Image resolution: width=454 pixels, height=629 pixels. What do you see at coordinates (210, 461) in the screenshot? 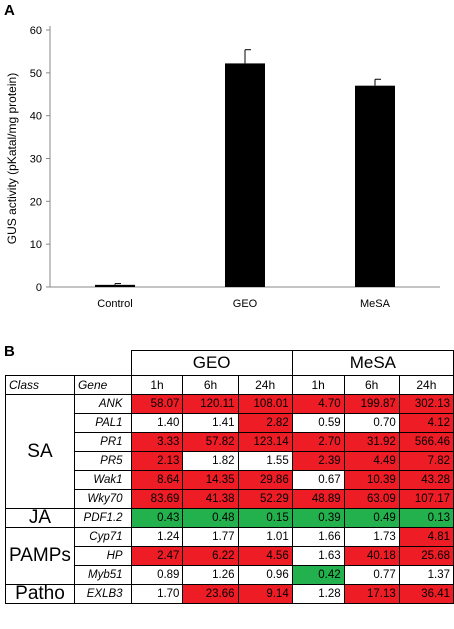
I see `fold-change-cell: 1.82` at bounding box center [210, 461].